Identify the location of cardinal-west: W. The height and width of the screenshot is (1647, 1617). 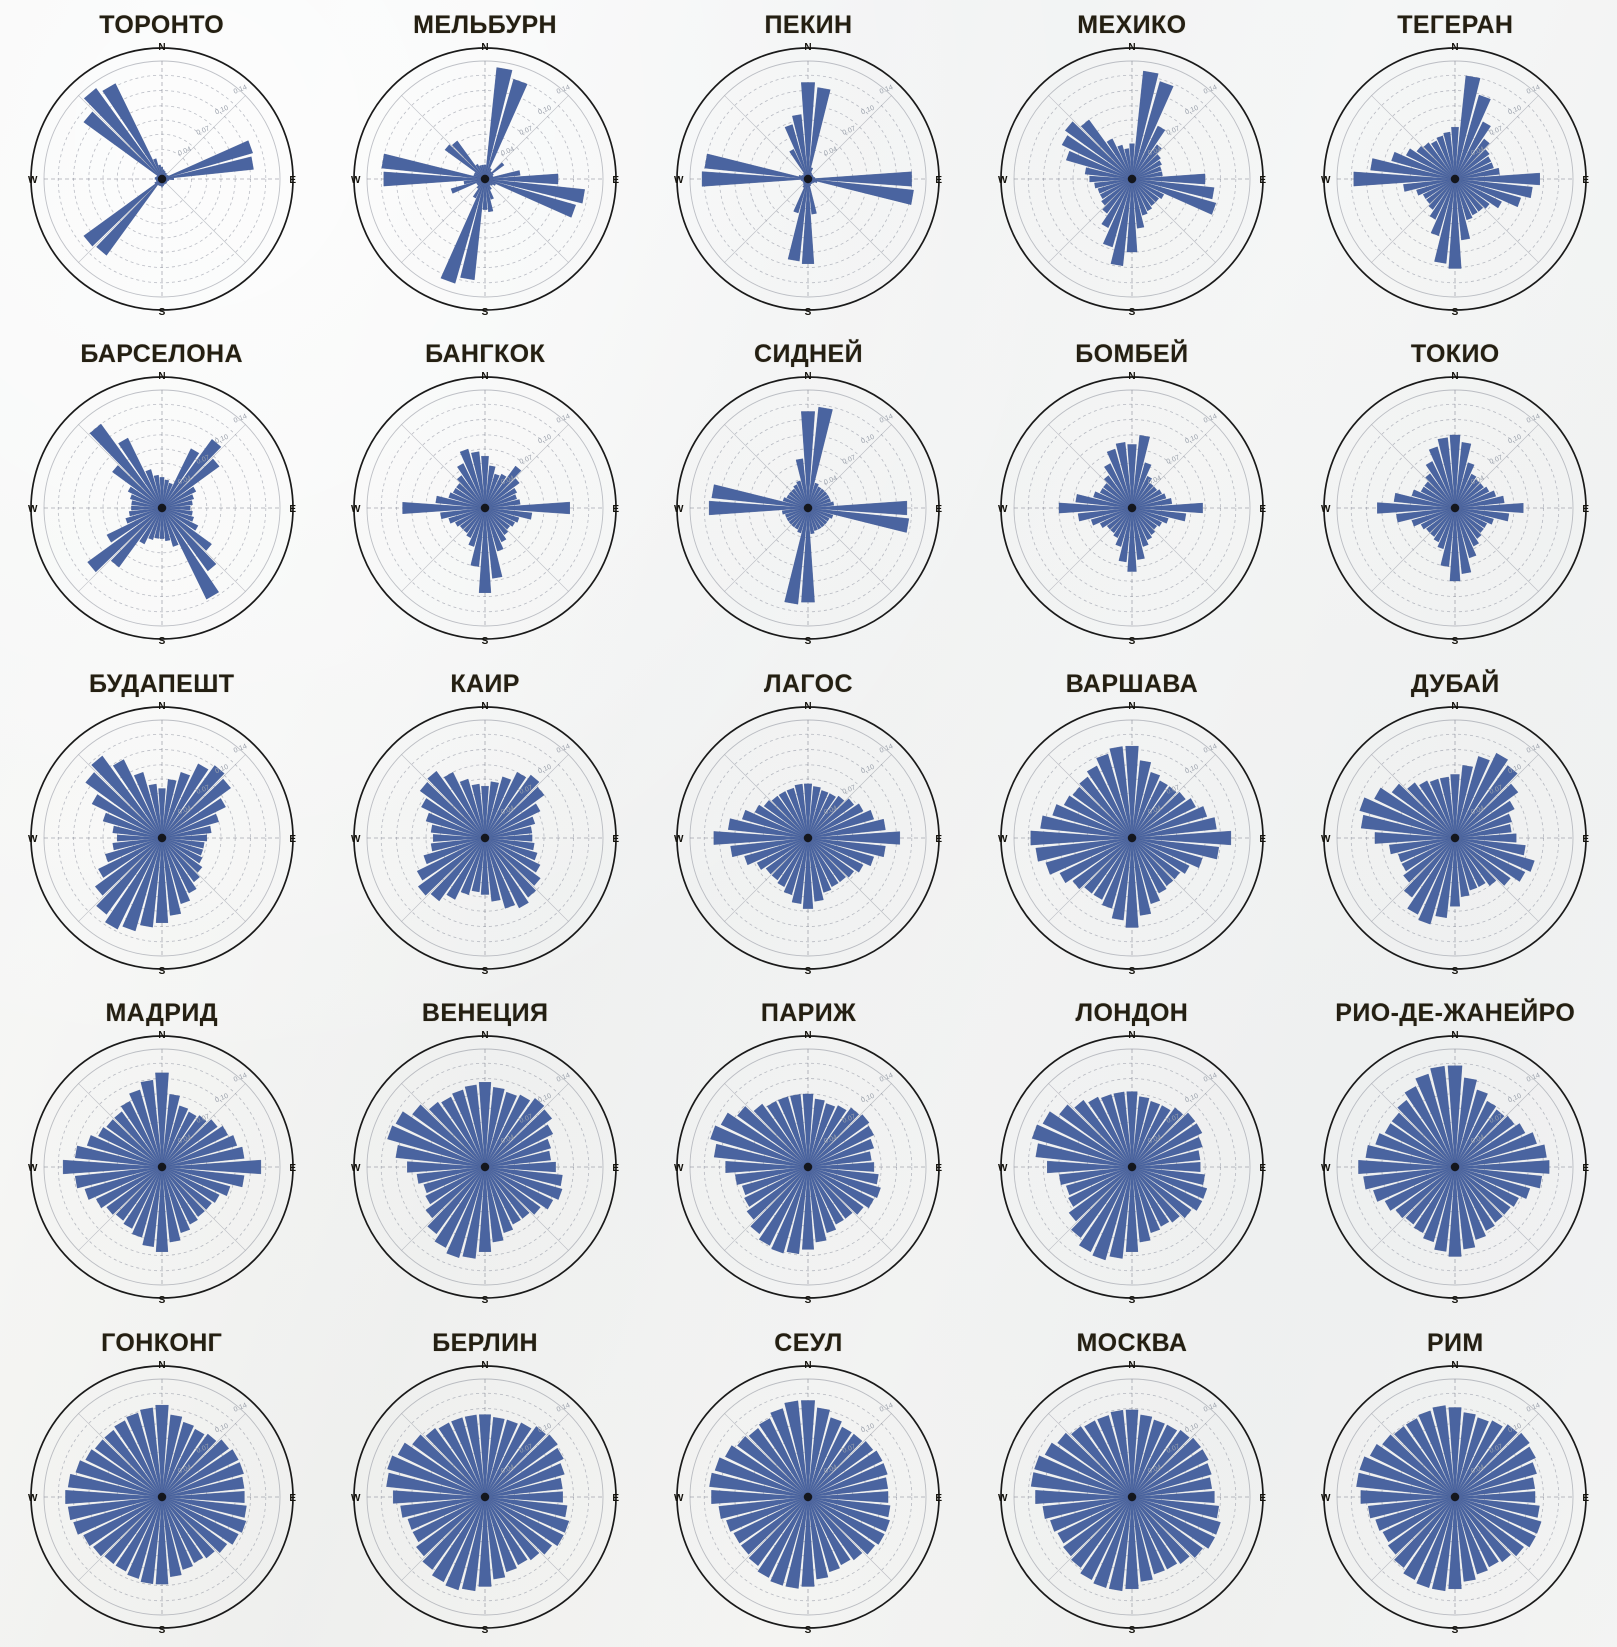
(679, 1498).